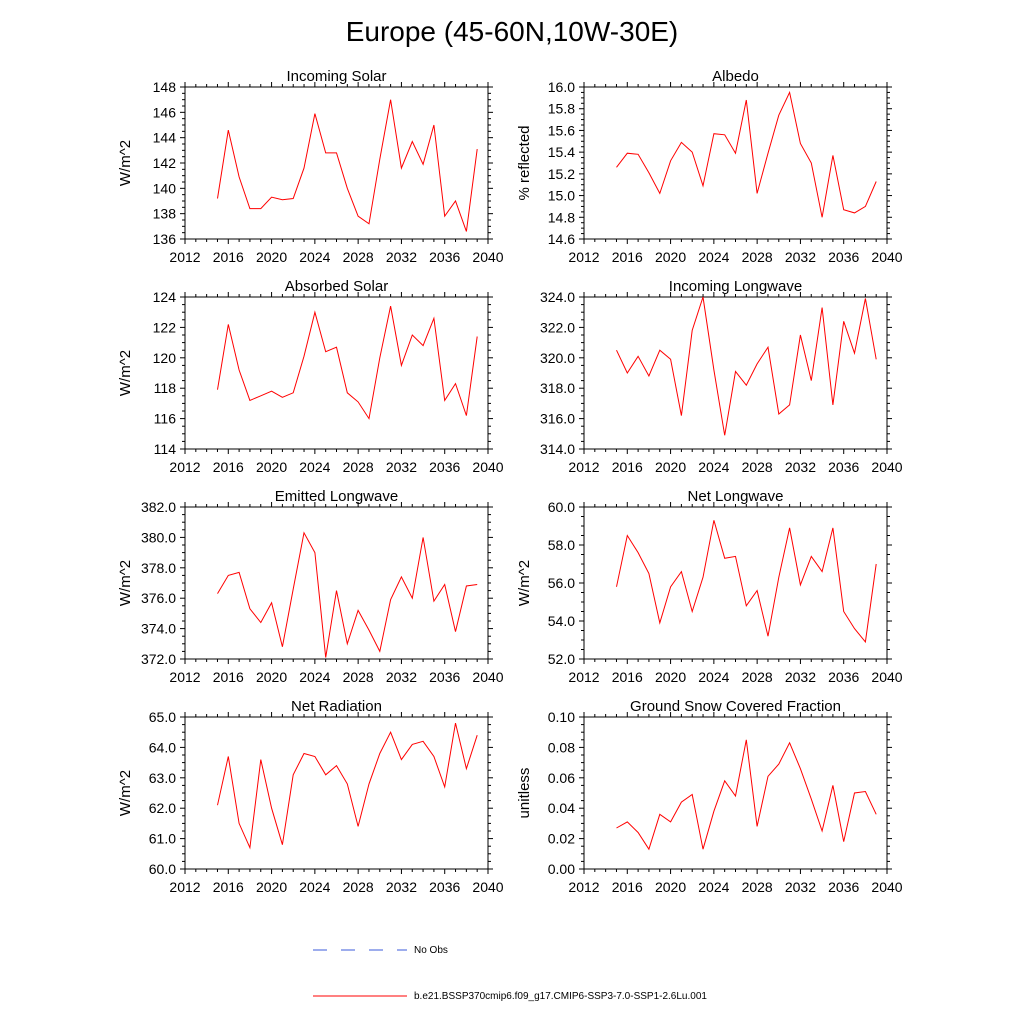 This screenshot has width=1024, height=1024. What do you see at coordinates (162, 839) in the screenshot?
I see `y-tick-label: 61.0` at bounding box center [162, 839].